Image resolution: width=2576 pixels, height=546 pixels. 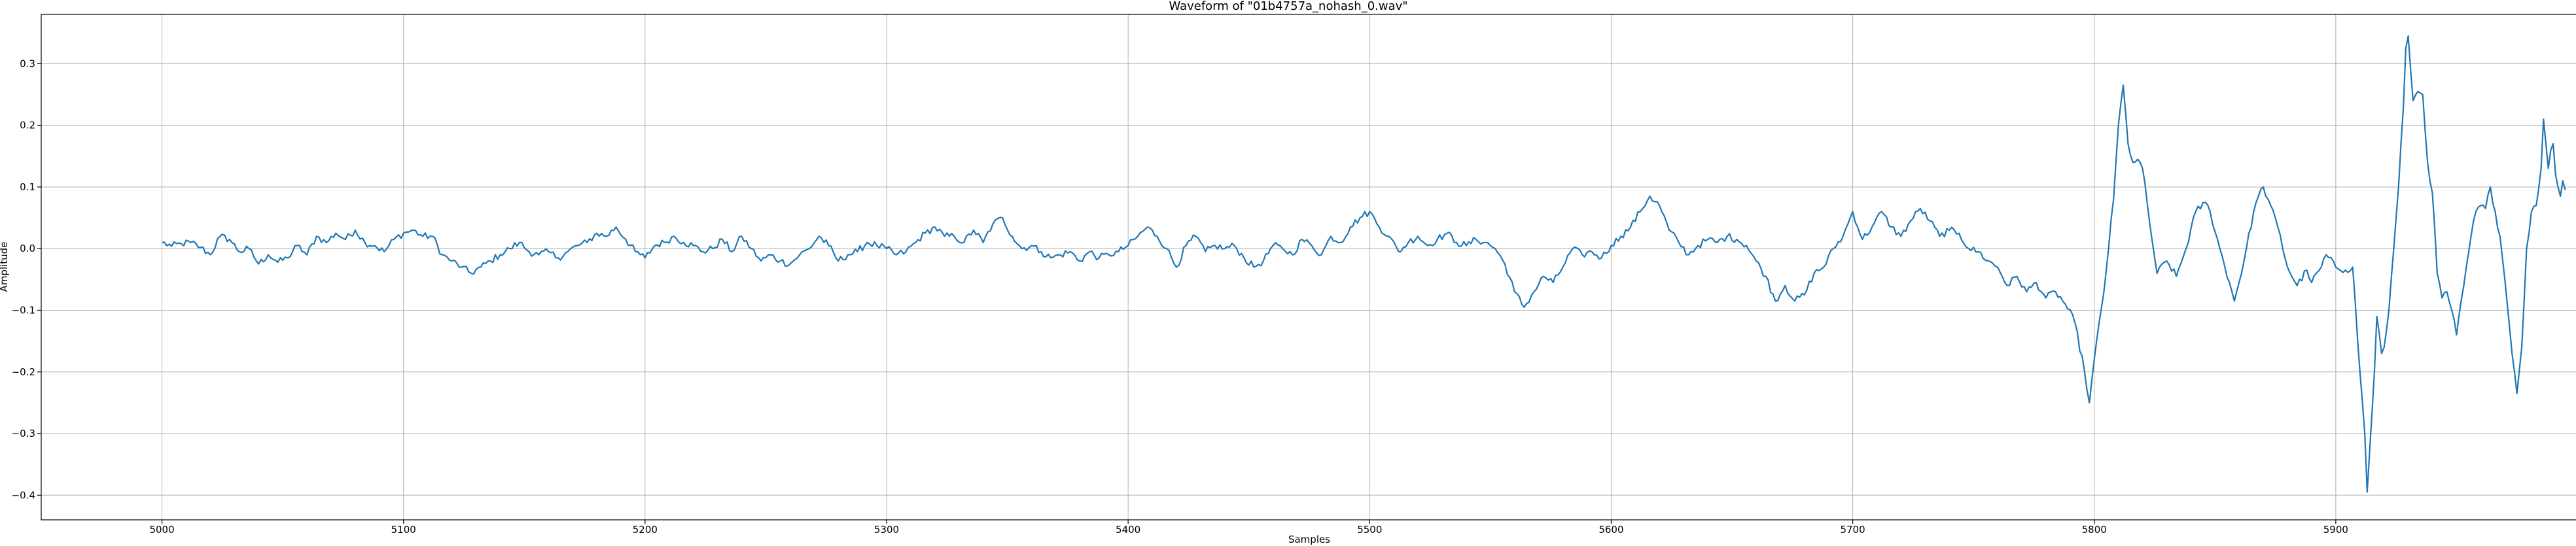 What do you see at coordinates (1370, 530) in the screenshot?
I see `x-tick-label: 5500` at bounding box center [1370, 530].